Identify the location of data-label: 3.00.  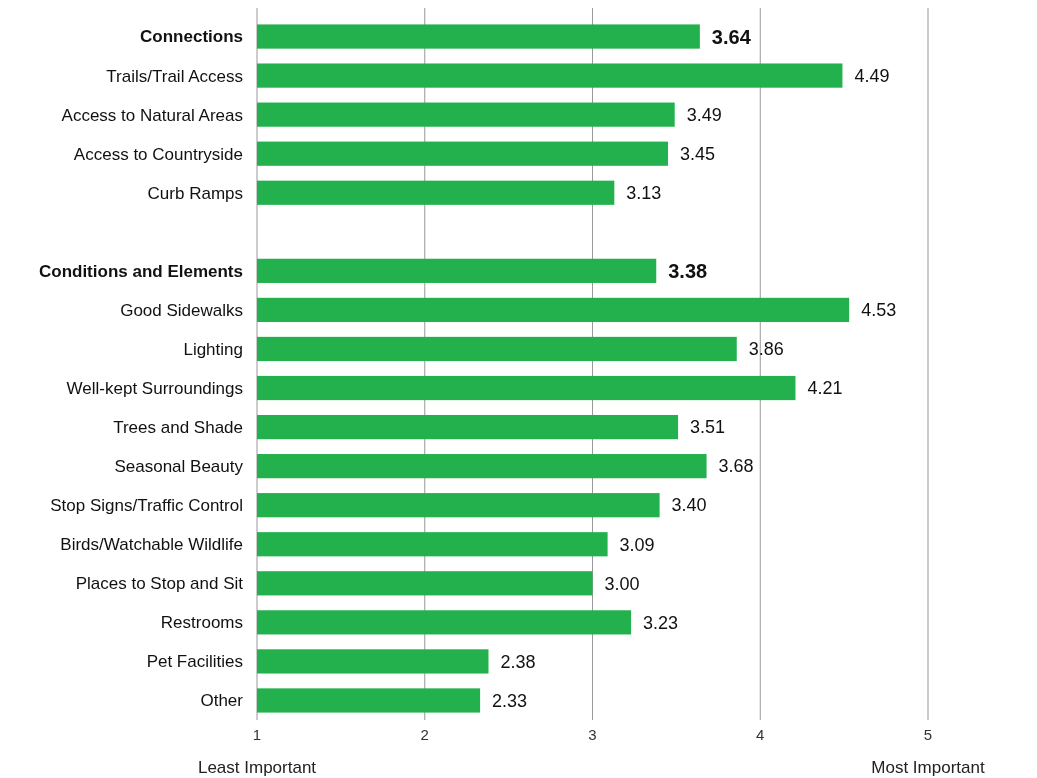
(622, 583).